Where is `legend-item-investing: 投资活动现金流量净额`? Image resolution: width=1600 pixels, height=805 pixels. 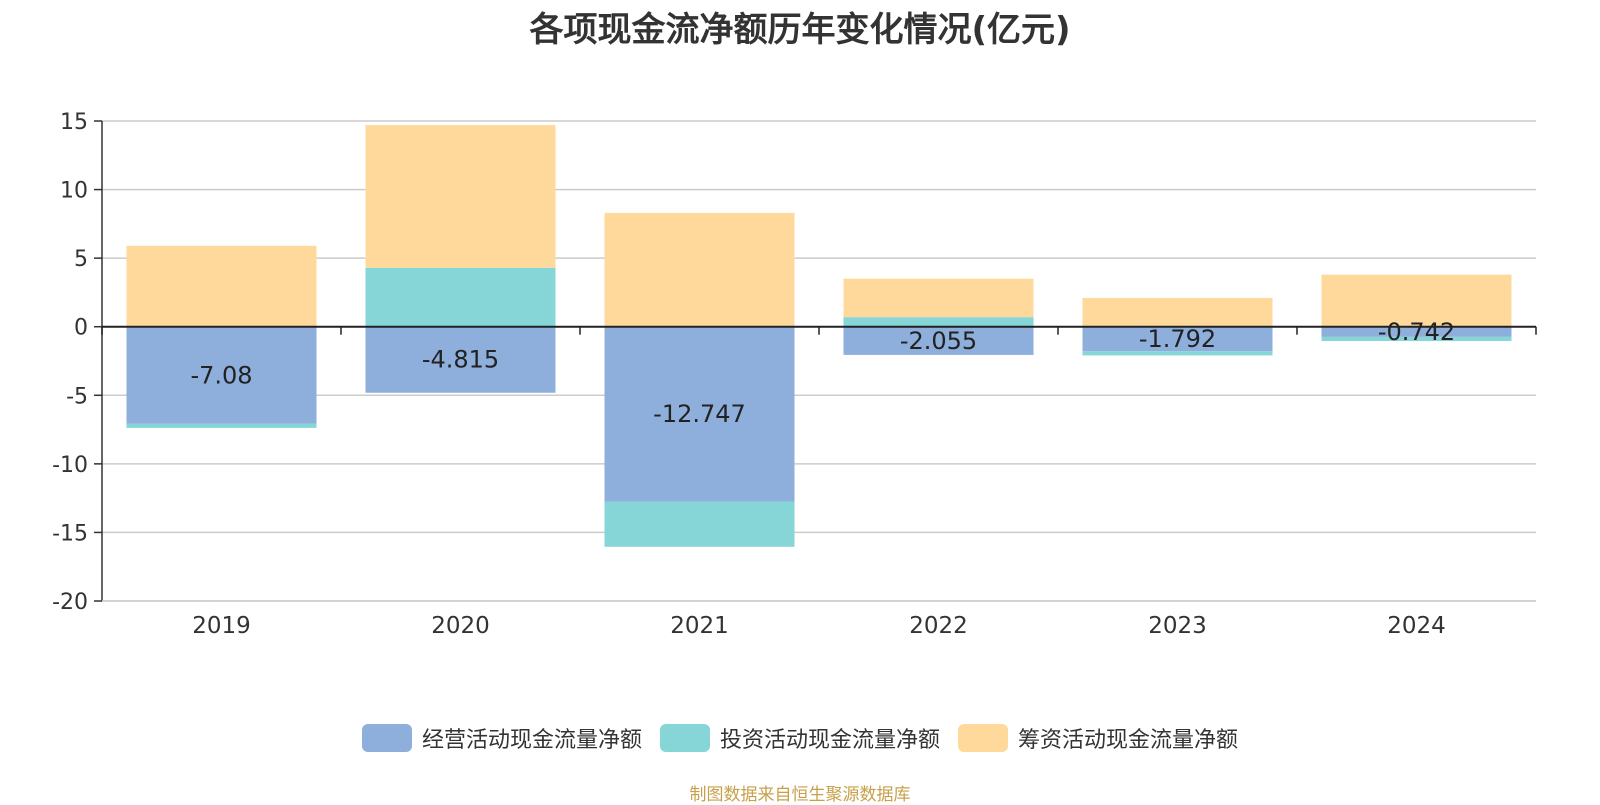
legend-item-investing: 投资活动现金流量净额 is located at coordinates (799, 738).